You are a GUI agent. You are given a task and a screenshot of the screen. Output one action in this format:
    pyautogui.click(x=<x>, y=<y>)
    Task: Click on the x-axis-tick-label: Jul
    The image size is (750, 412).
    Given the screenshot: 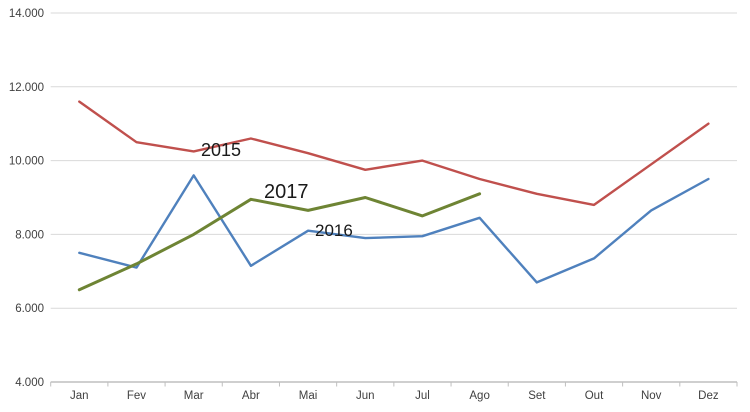 What is the action you would take?
    pyautogui.click(x=422, y=396)
    